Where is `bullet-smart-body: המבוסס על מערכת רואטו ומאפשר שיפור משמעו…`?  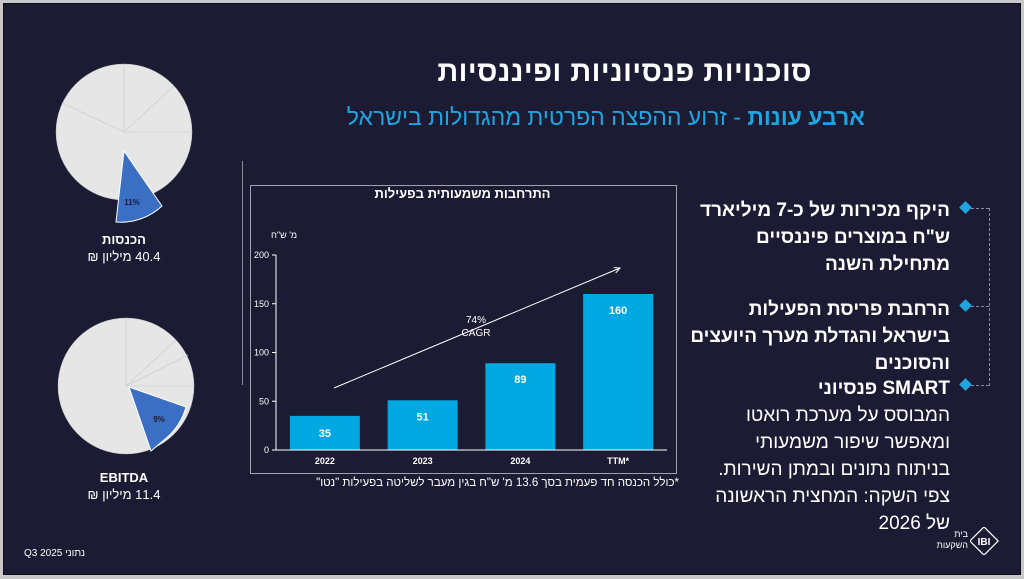 bullet-smart-body: המבוסס על מערכת רואטו ומאפשר שיפור משמעו… is located at coordinates (832, 469).